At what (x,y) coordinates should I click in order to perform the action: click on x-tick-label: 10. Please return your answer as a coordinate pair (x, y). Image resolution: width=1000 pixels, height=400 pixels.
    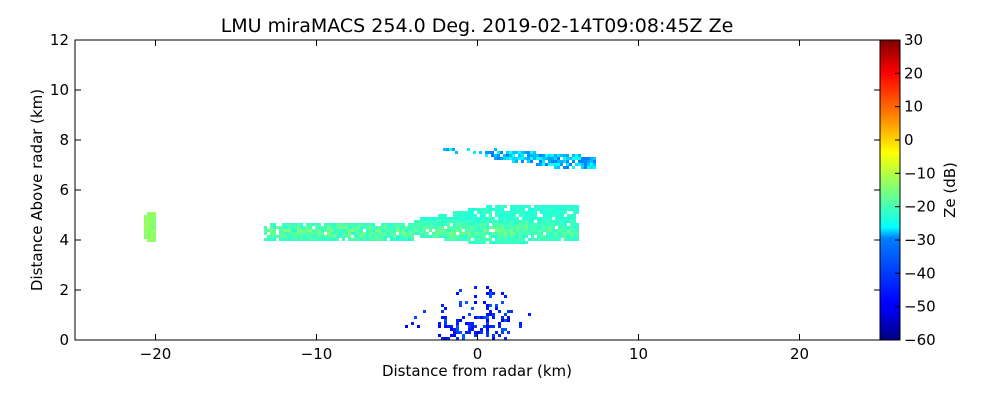
    Looking at the image, I should click on (638, 354).